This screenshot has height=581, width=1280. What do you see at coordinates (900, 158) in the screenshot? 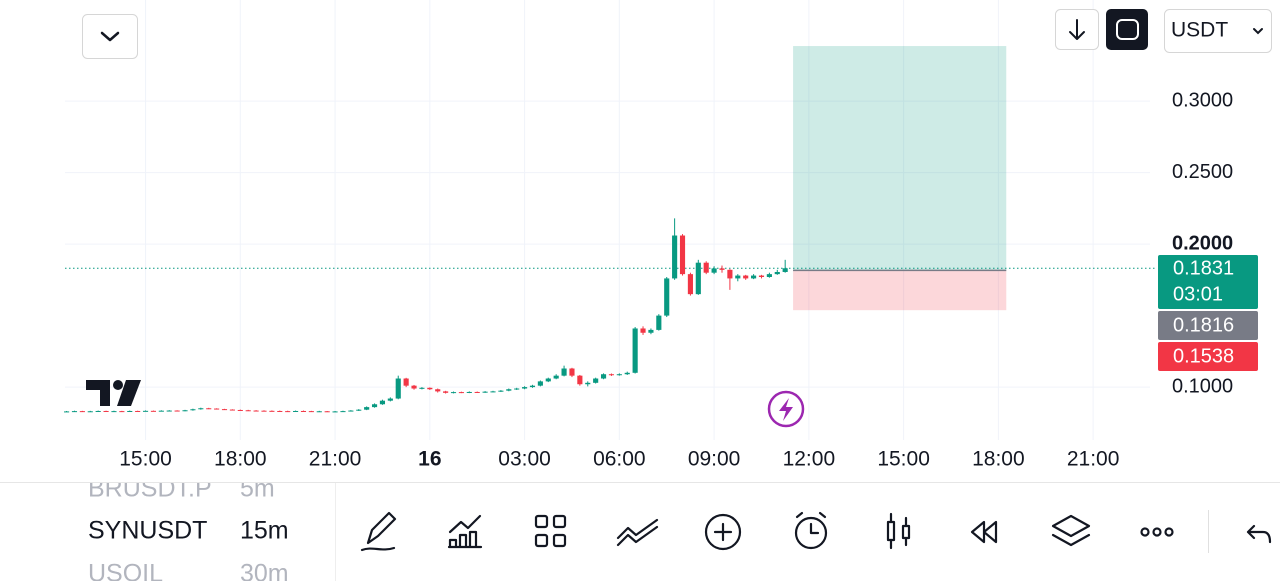
I see `target-zone` at bounding box center [900, 158].